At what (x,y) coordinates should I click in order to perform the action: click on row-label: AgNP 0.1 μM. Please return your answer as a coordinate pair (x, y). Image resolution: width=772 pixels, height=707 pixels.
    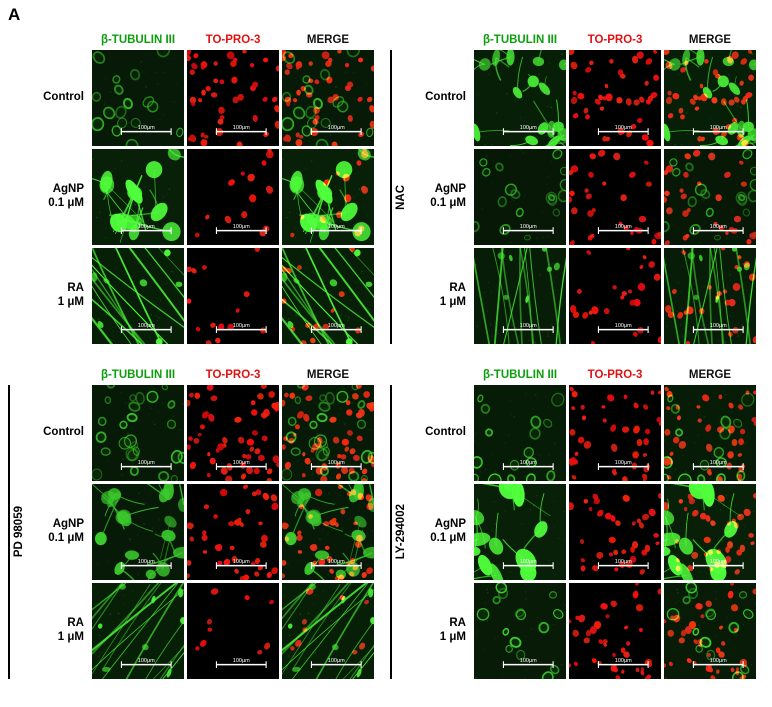
    Looking at the image, I should click on (442, 532).